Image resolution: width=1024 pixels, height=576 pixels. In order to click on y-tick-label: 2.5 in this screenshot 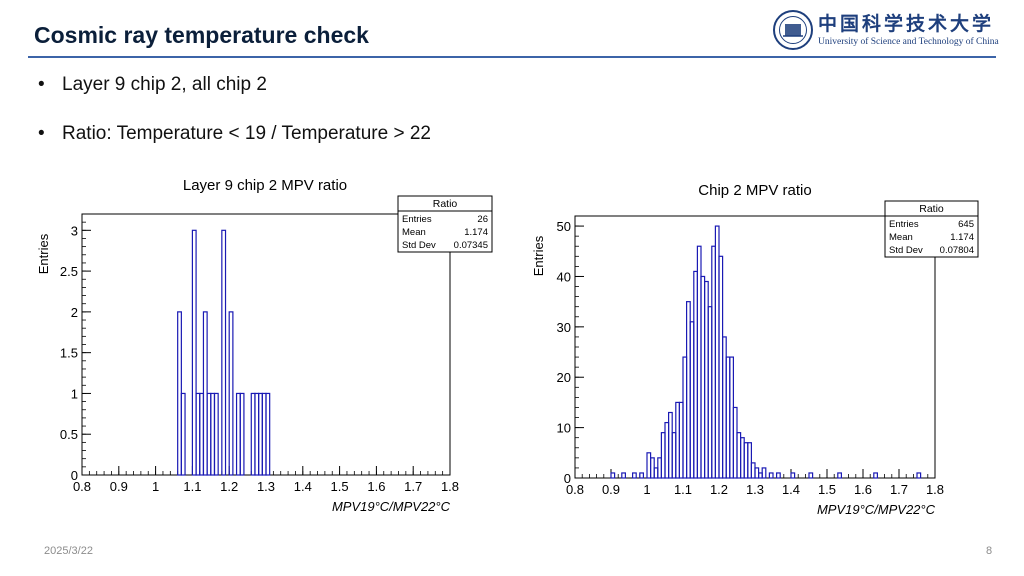, I will do `click(69, 271)`.